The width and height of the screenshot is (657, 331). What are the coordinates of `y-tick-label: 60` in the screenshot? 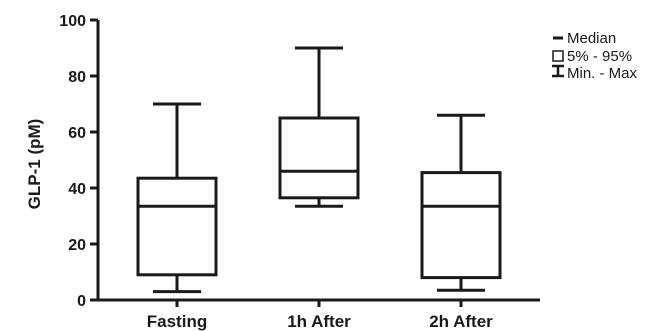 It's located at (77, 133).